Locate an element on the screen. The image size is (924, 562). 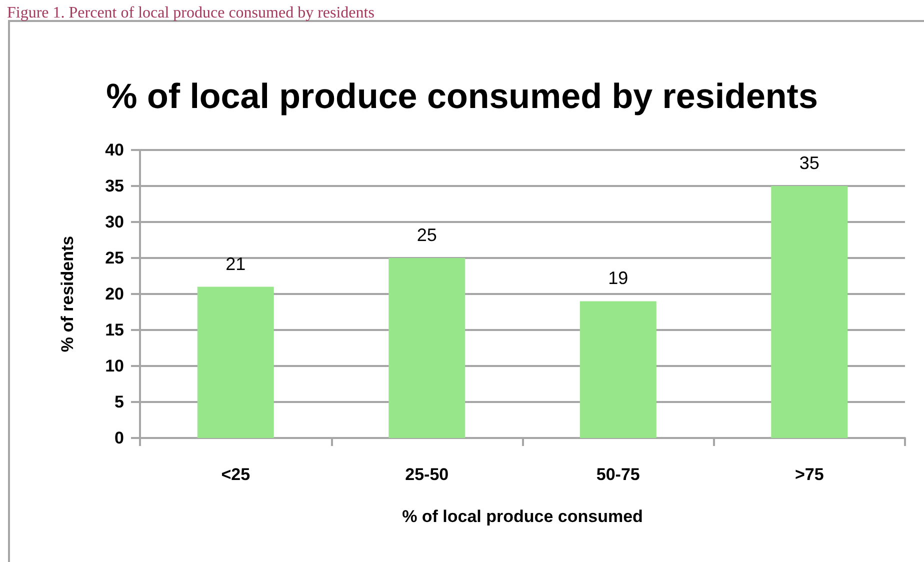
y-tick-label: 35 is located at coordinates (114, 186).